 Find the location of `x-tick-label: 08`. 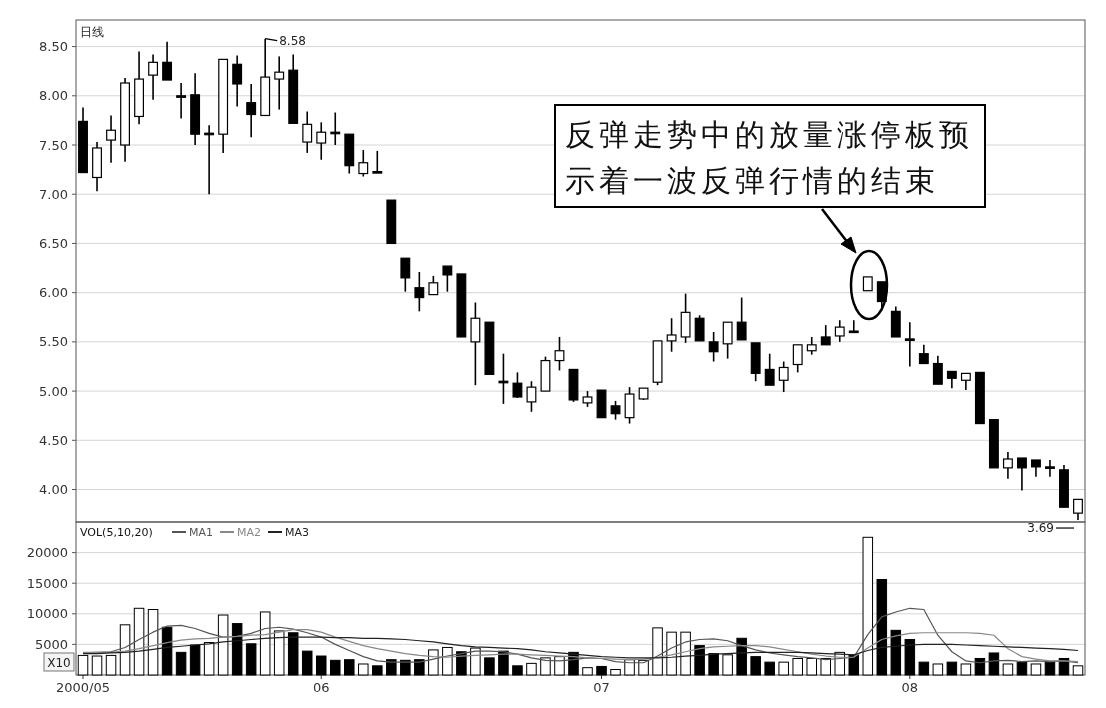

x-tick-label: 08 is located at coordinates (910, 687).